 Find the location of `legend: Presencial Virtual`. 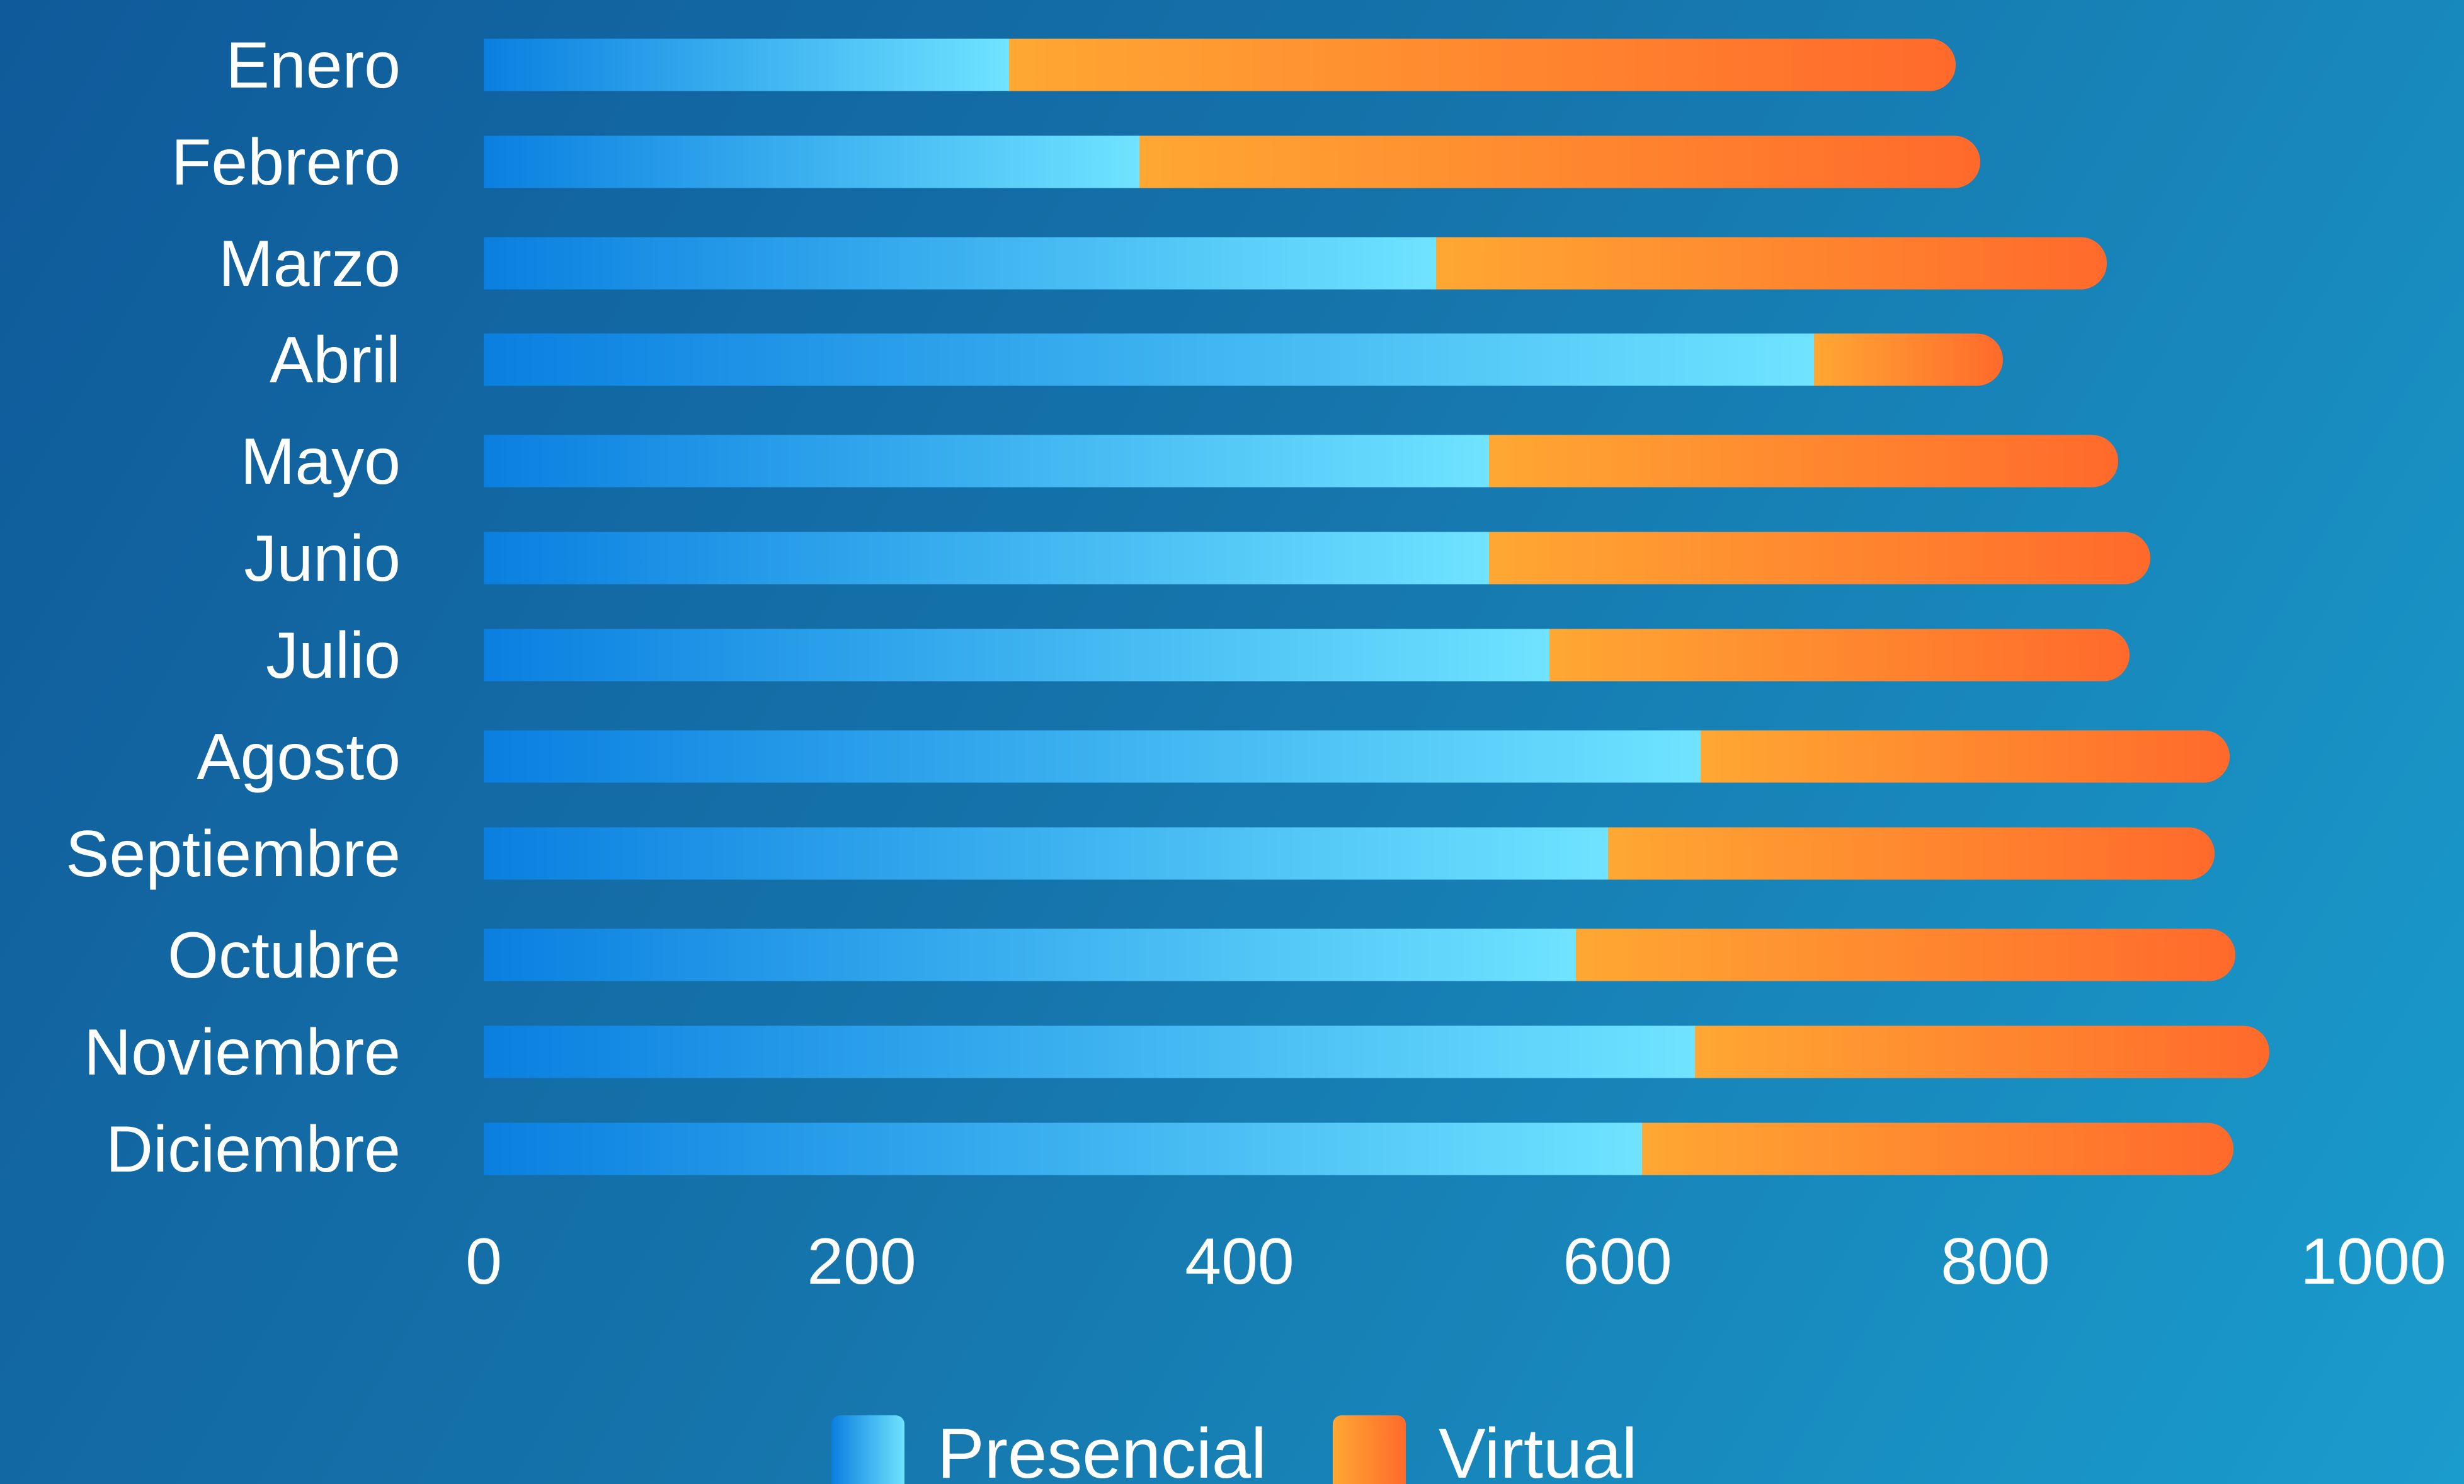

legend: Presencial Virtual is located at coordinates (1234, 1449).